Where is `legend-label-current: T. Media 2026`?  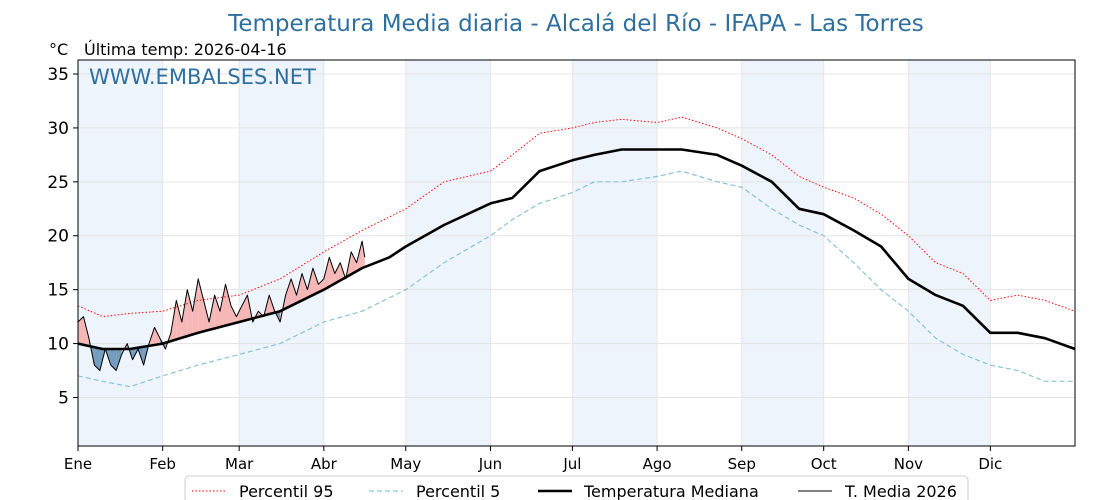 legend-label-current: T. Media 2026 is located at coordinates (900, 491).